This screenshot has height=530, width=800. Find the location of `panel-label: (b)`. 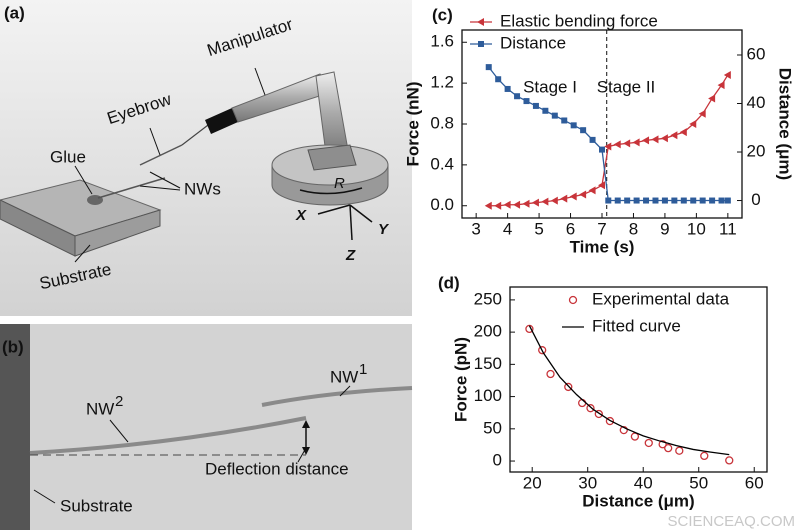

panel-label: (b) is located at coordinates (13, 346).